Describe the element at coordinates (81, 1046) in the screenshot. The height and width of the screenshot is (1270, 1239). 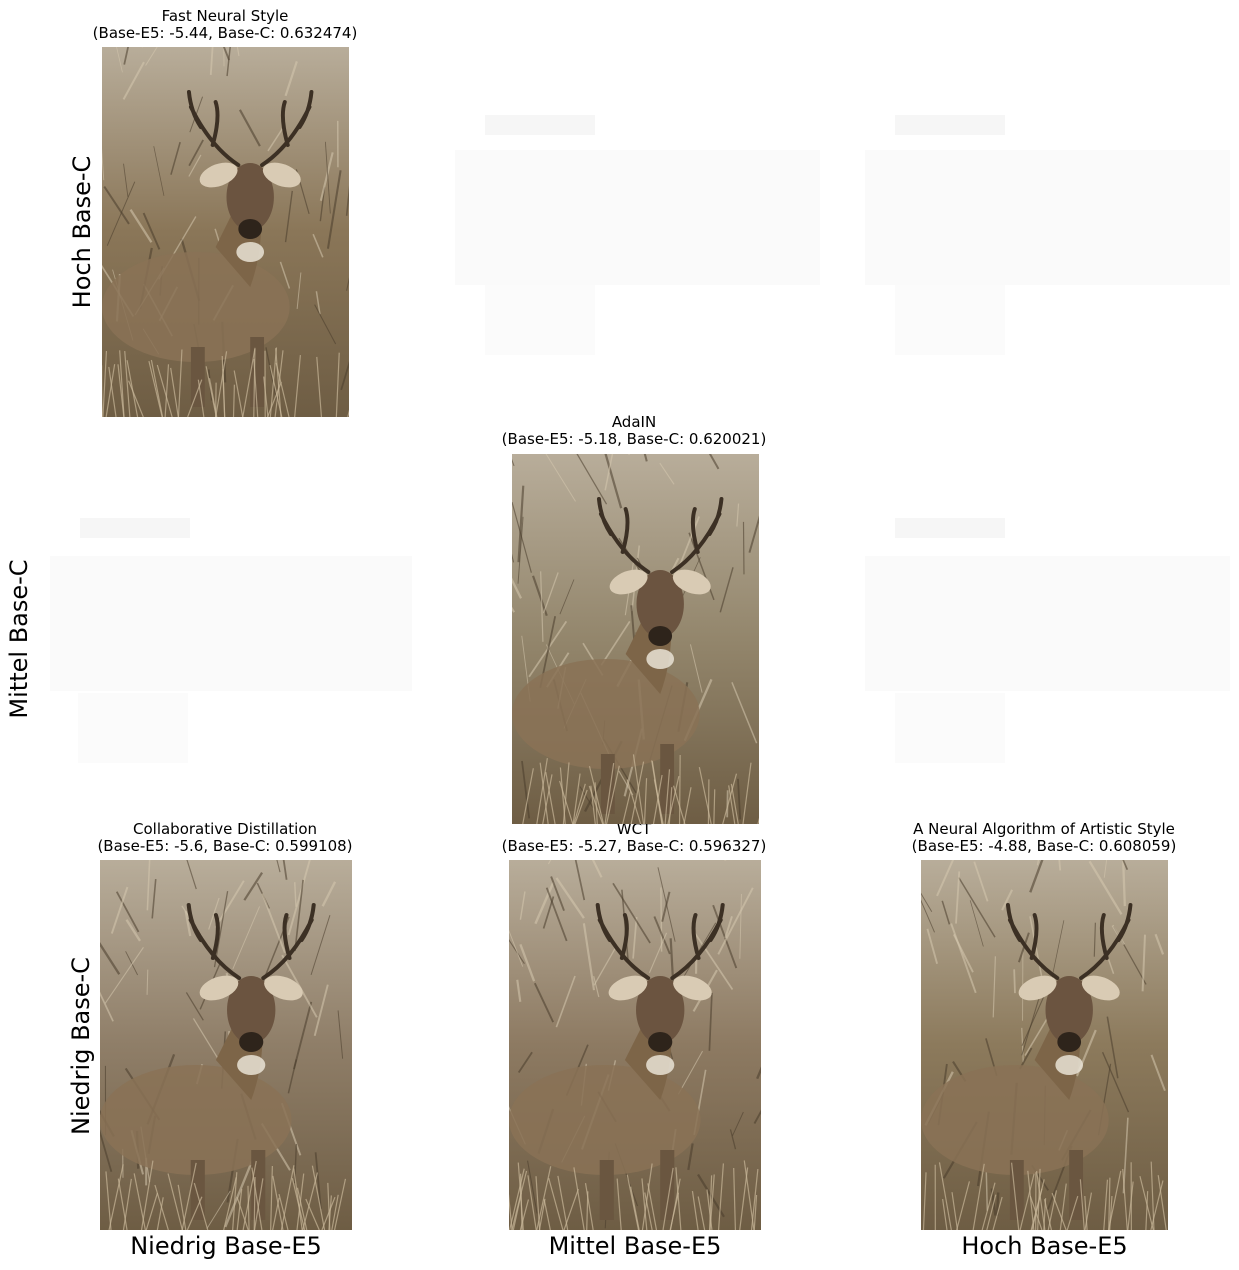
I see `row-label-niedrig: Niedrig Base-C` at that location.